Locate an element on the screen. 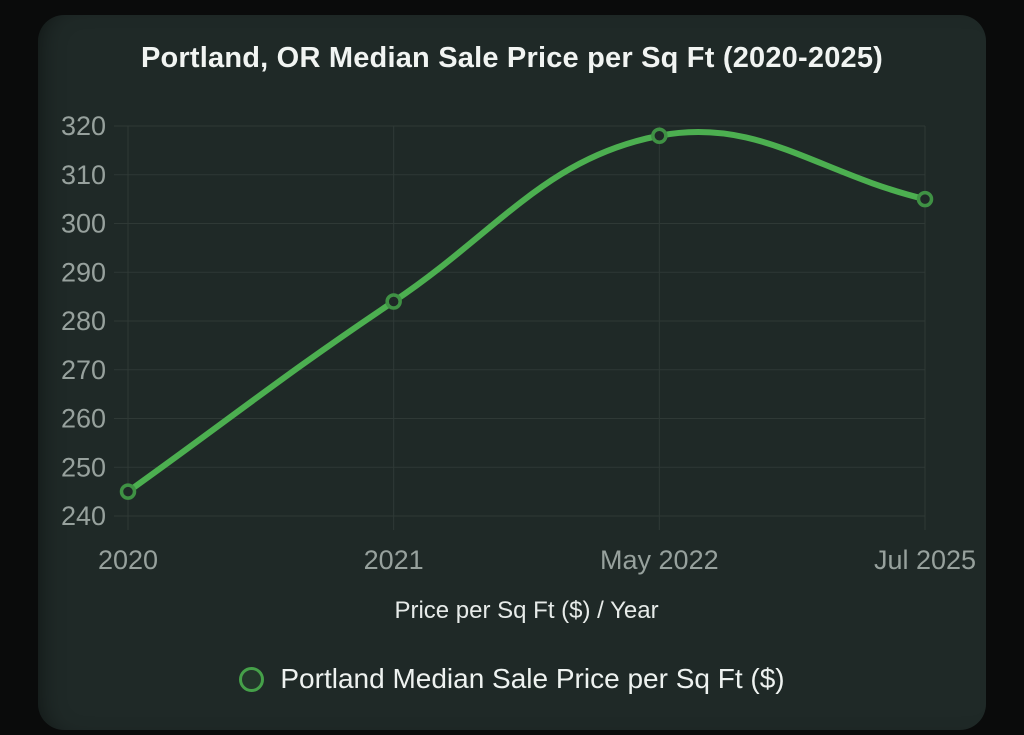 The image size is (1024, 735). legend-item: Portland Median Sale Price per Sq Ft ($) is located at coordinates (512, 679).